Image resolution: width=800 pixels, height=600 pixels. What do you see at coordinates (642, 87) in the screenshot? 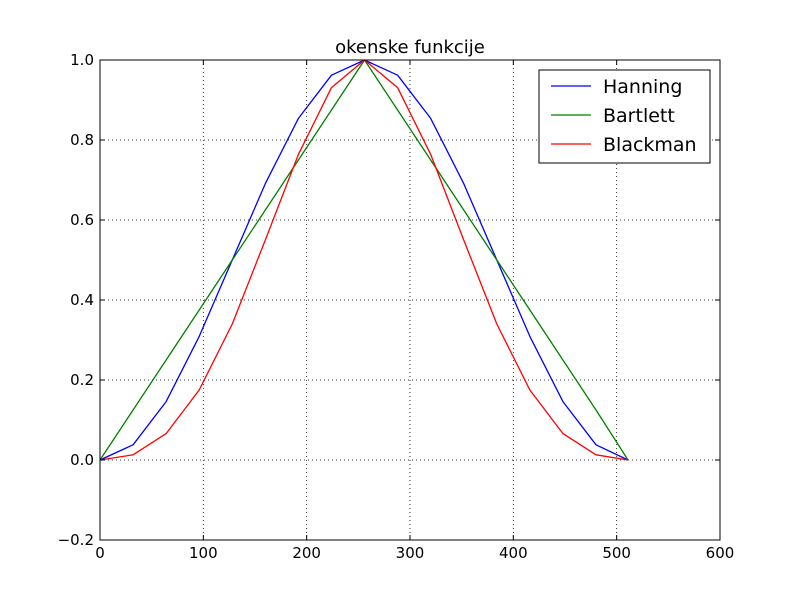
I see `legend-label-hanning: Hanning` at bounding box center [642, 87].